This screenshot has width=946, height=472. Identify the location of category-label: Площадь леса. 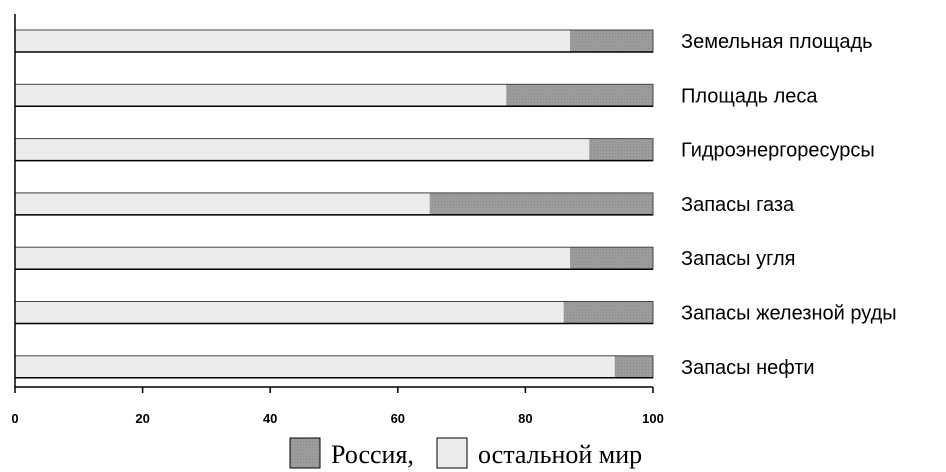
(749, 96).